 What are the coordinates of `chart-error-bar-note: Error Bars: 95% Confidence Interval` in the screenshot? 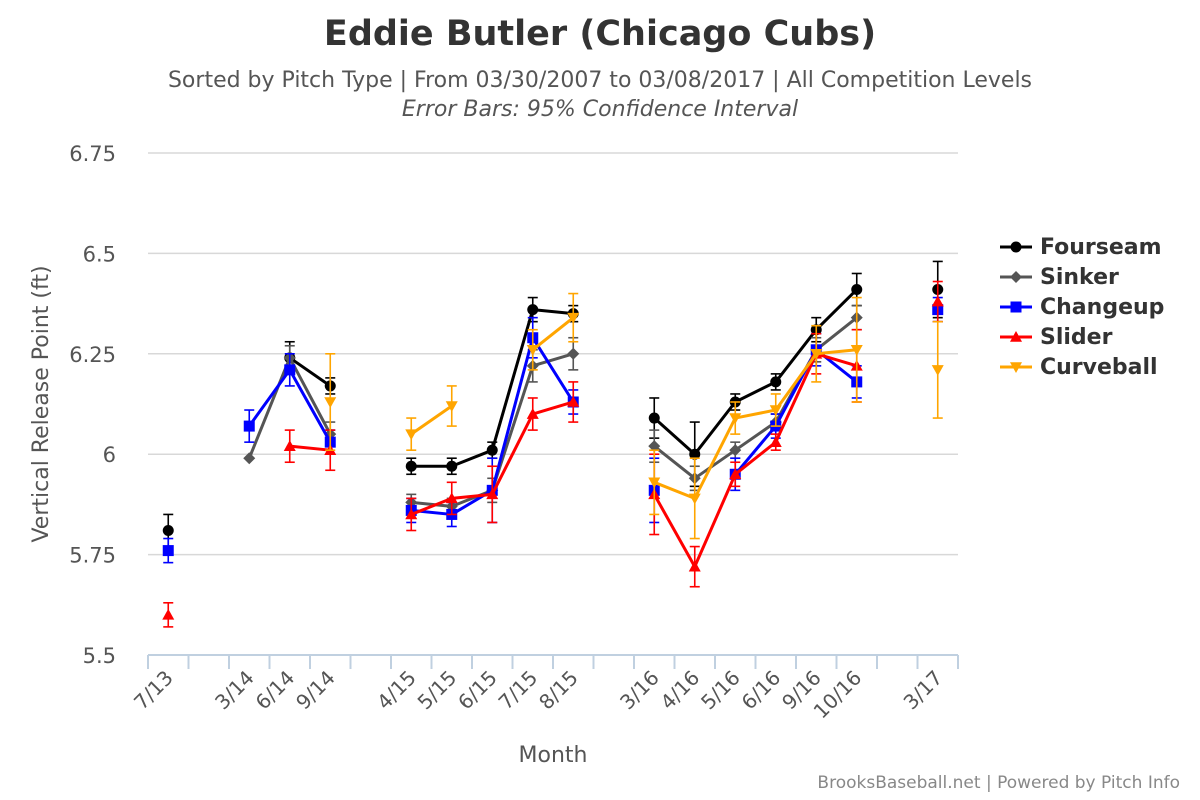 It's located at (600, 109).